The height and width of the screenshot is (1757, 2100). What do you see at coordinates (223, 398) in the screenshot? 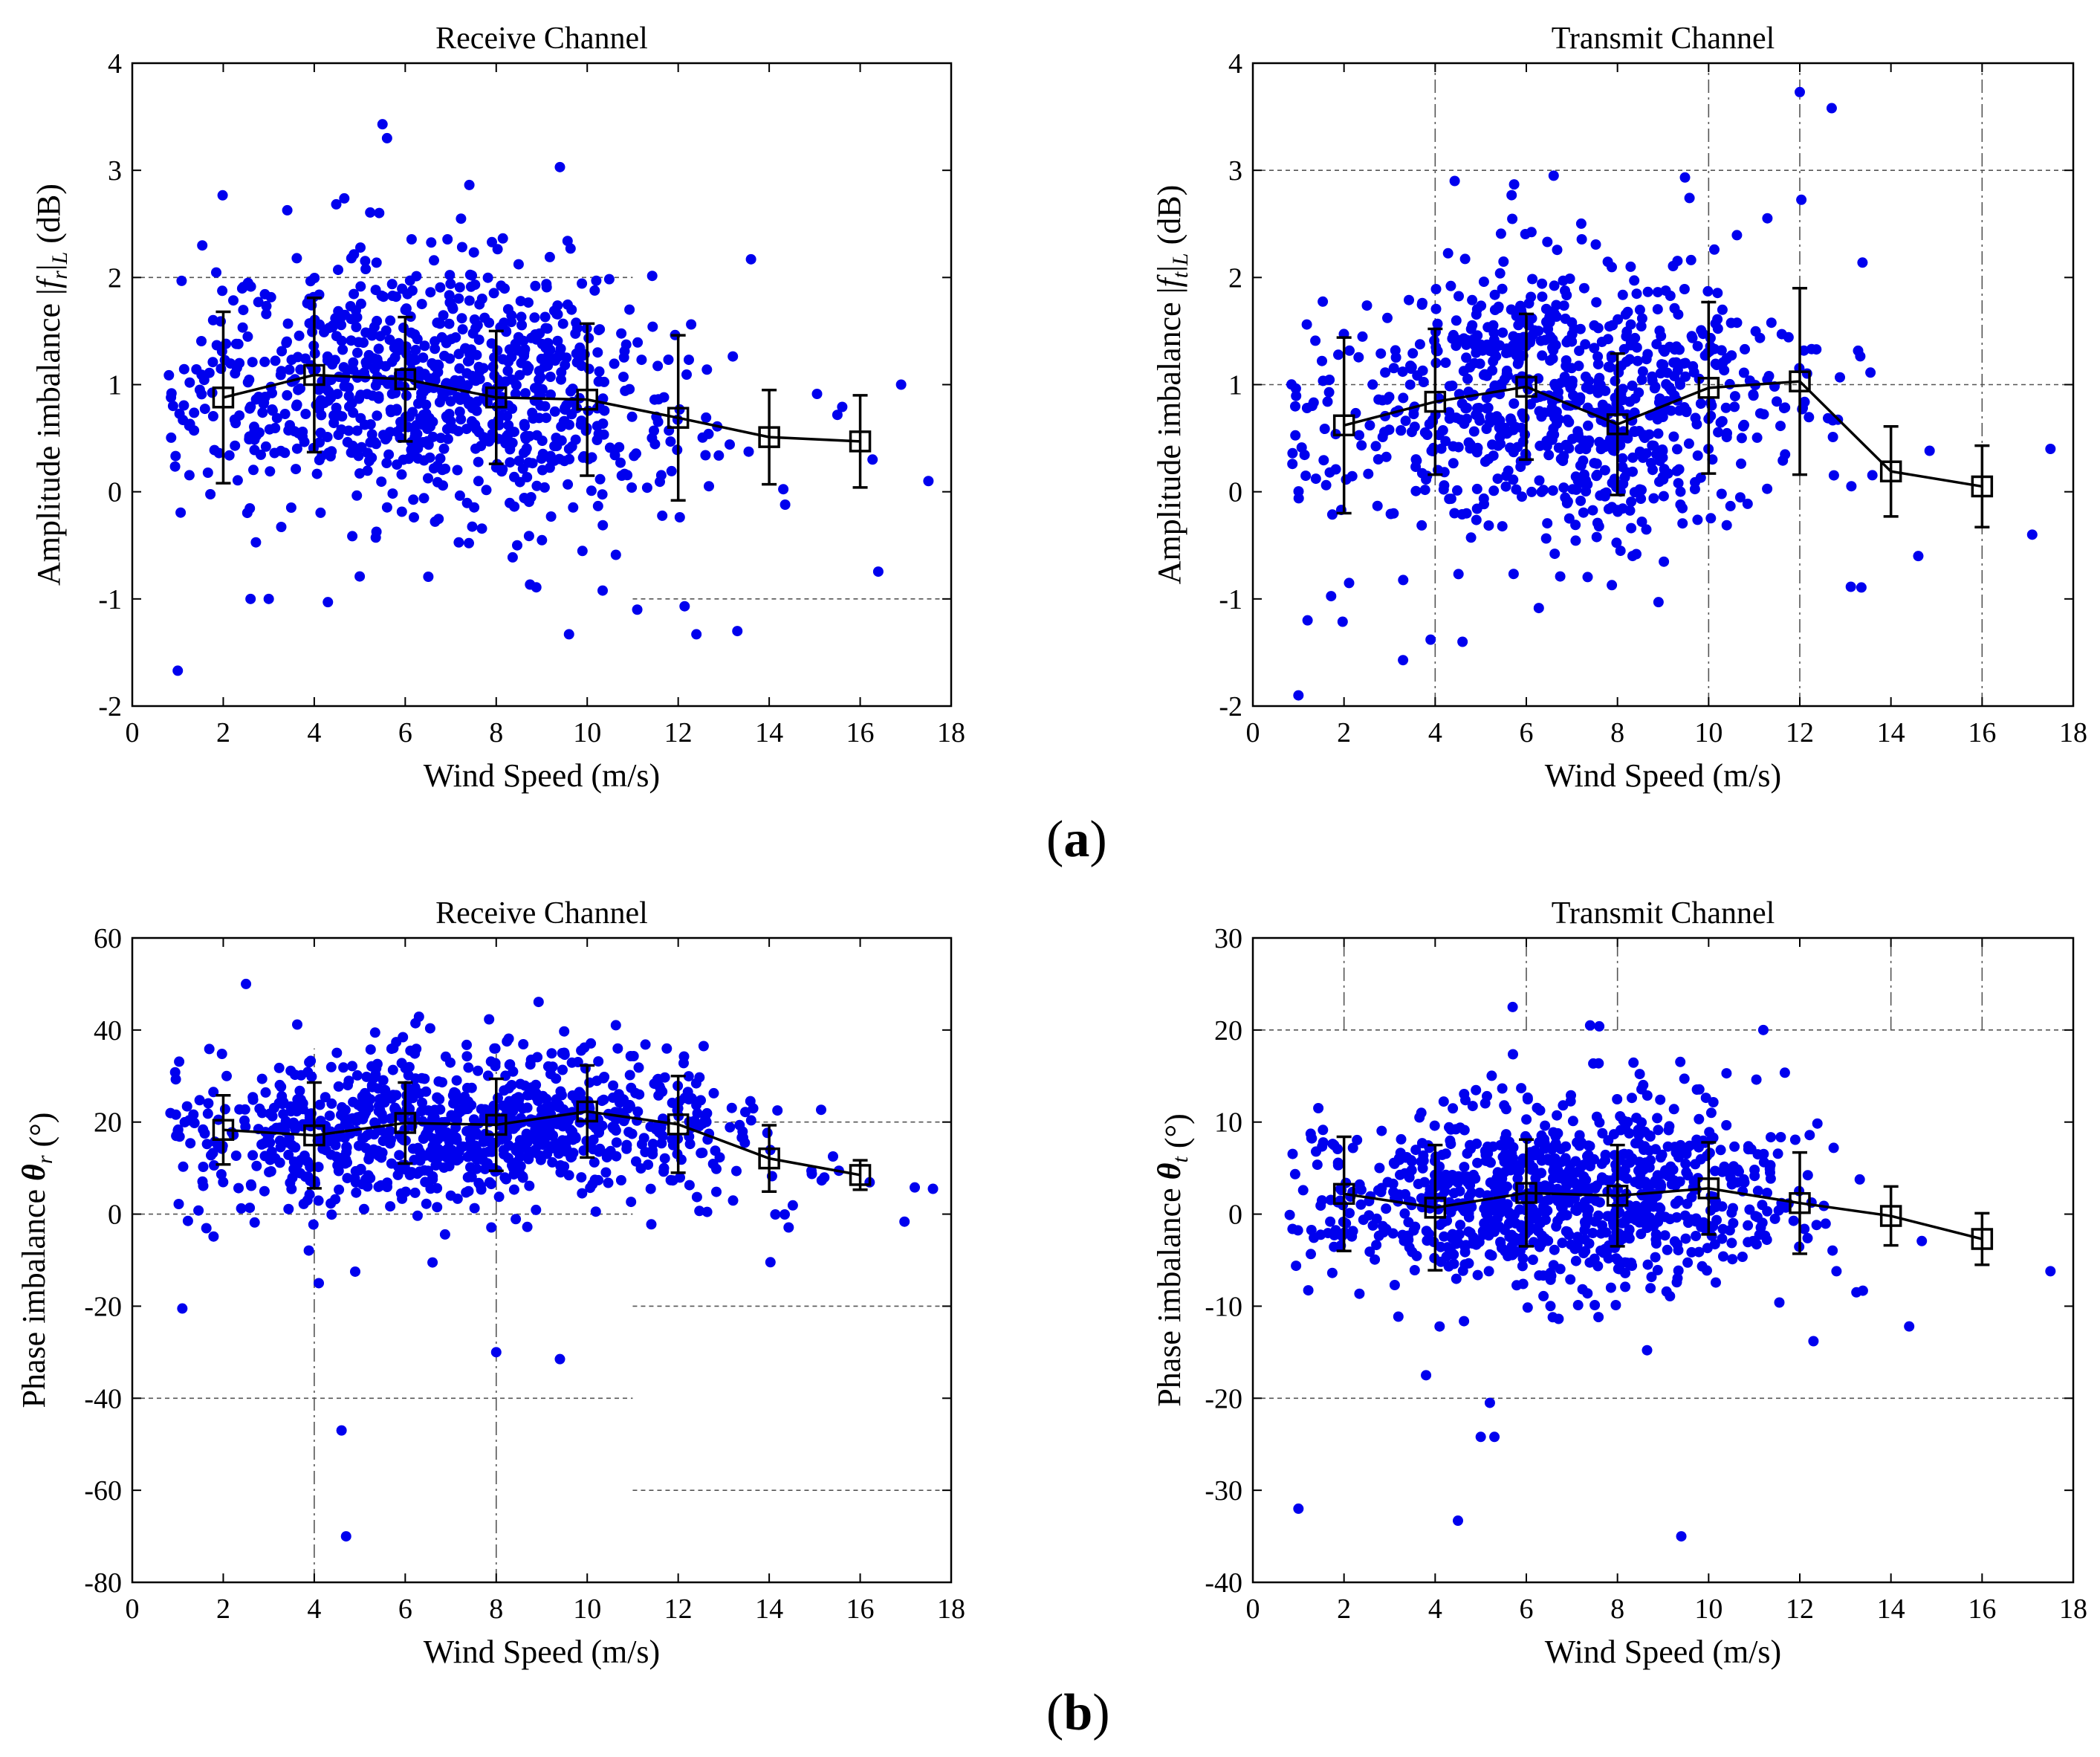
I see `mean-marker` at bounding box center [223, 398].